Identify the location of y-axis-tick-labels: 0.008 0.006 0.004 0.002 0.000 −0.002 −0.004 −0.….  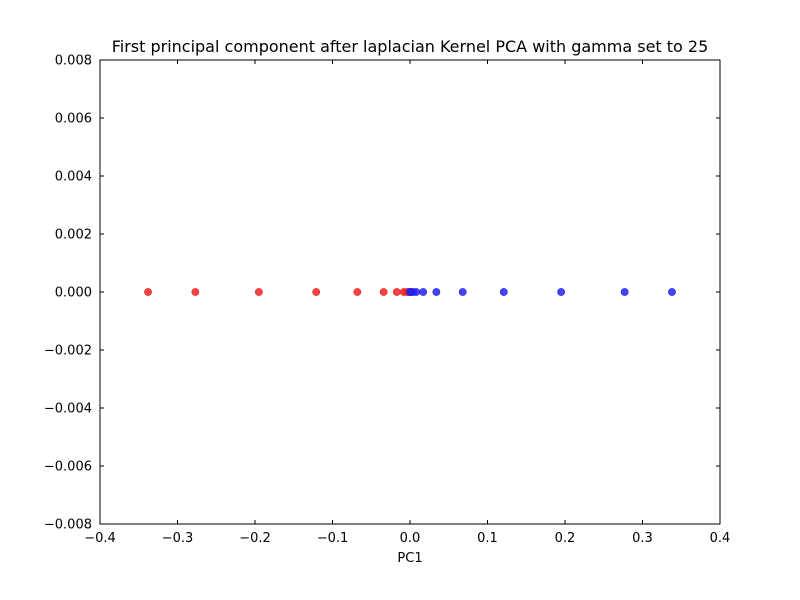
(68, 293).